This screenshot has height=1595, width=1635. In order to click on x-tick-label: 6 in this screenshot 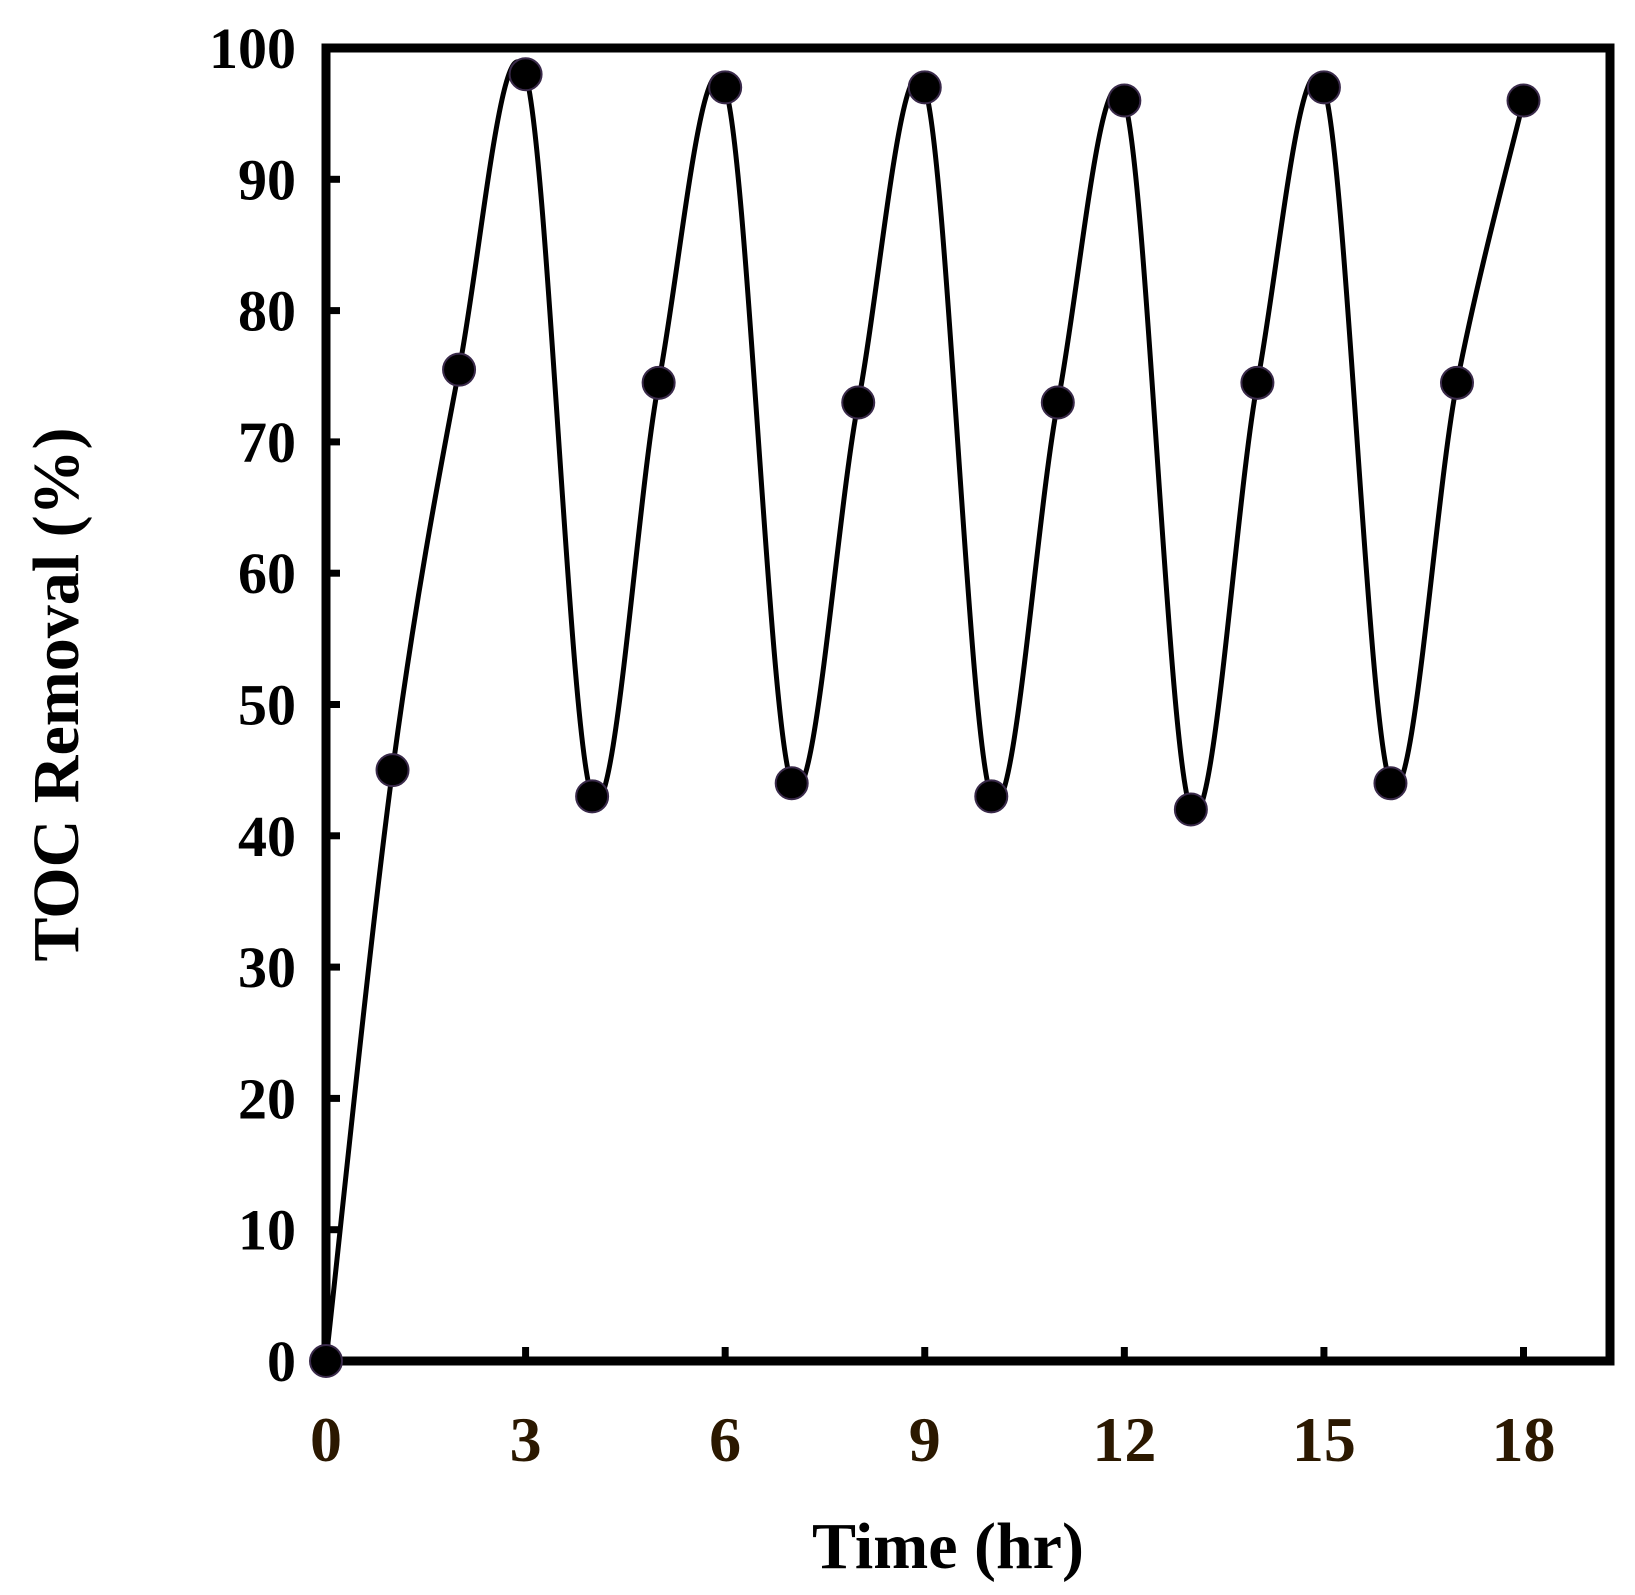, I will do `click(725, 1439)`.